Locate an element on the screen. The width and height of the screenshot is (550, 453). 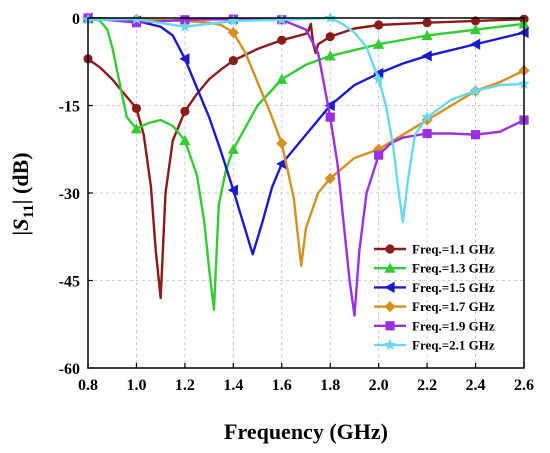
legend-label: Freq.=1.7 GHz is located at coordinates (453, 306).